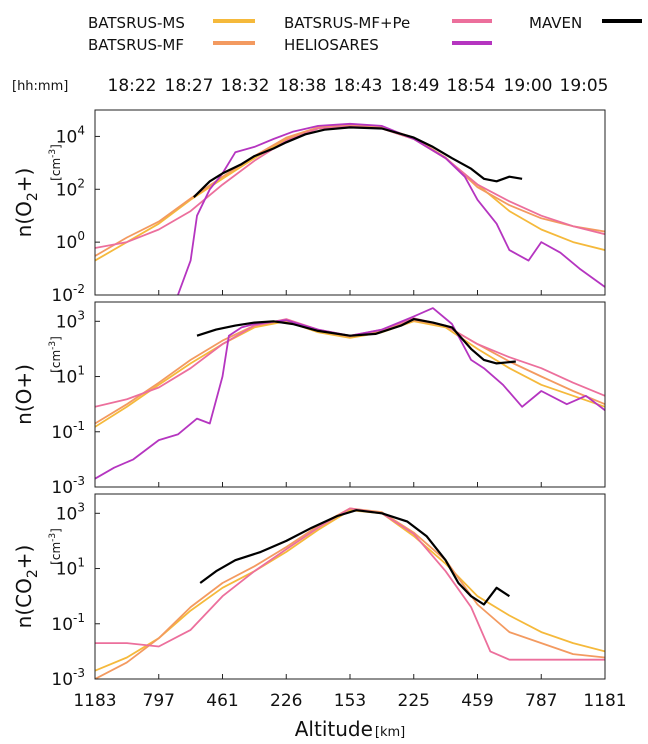 The width and height of the screenshot is (648, 744). What do you see at coordinates (26, 203) in the screenshot?
I see `y-axis-label: n(O2+)` at bounding box center [26, 203].